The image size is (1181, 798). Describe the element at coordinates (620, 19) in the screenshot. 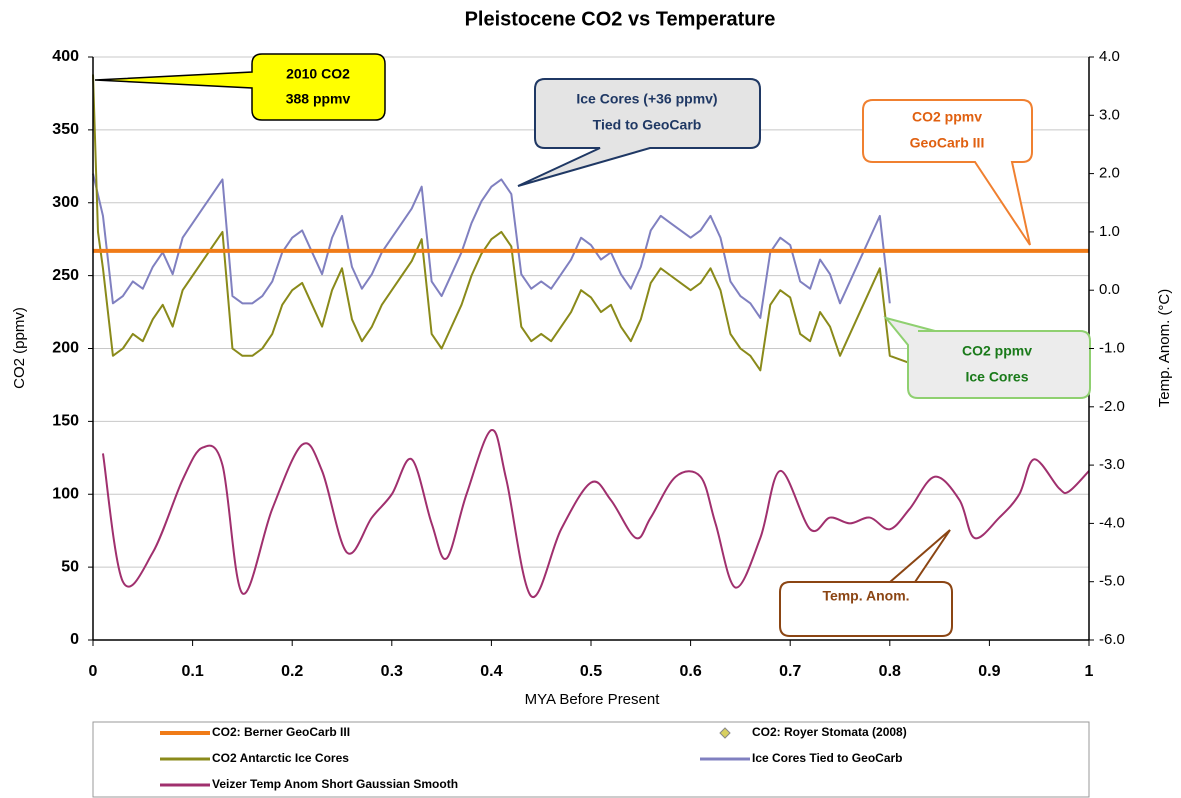

I see `chart-title: Pleistocene CO2 vs Temperature` at that location.